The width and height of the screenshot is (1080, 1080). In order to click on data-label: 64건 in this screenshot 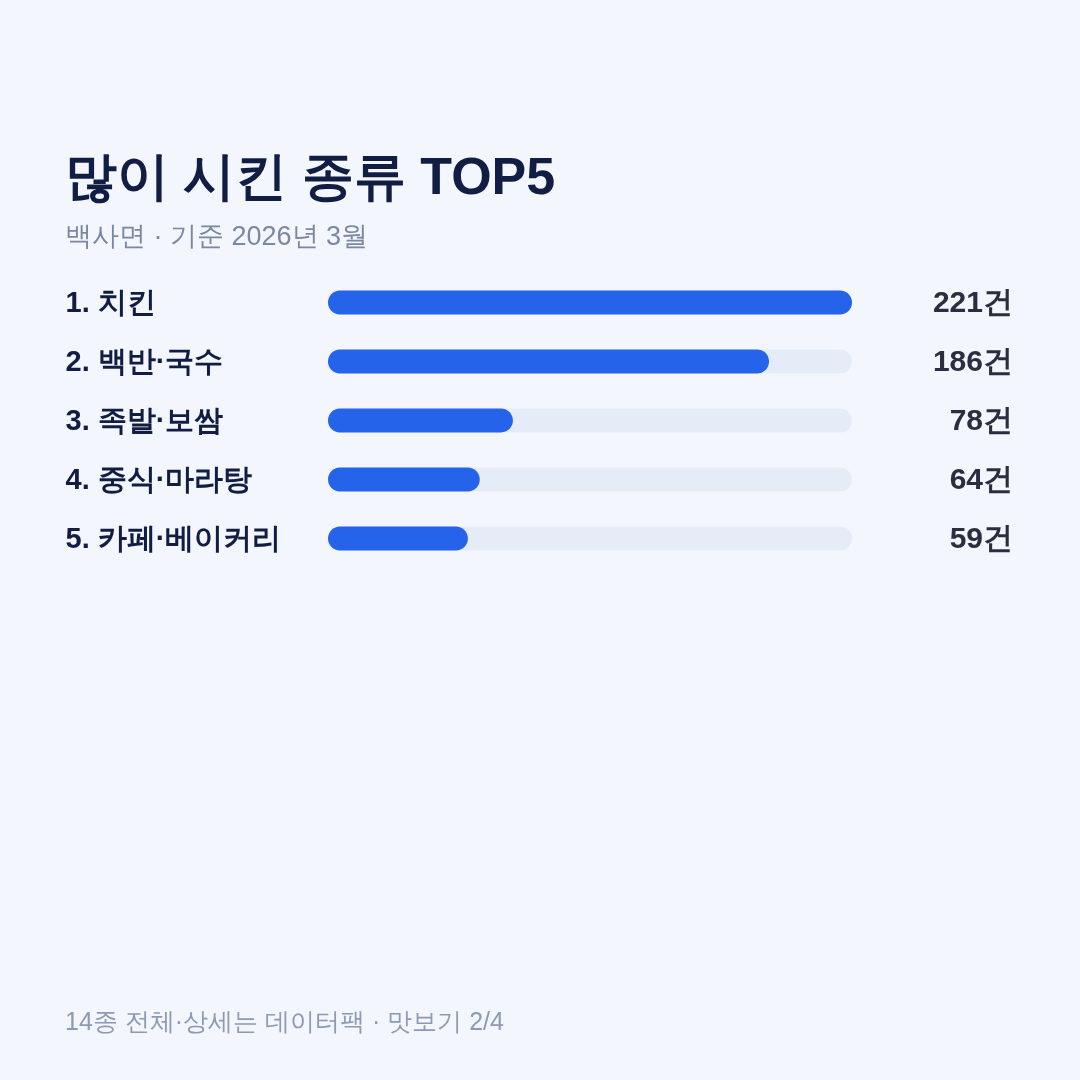, I will do `click(981, 478)`.